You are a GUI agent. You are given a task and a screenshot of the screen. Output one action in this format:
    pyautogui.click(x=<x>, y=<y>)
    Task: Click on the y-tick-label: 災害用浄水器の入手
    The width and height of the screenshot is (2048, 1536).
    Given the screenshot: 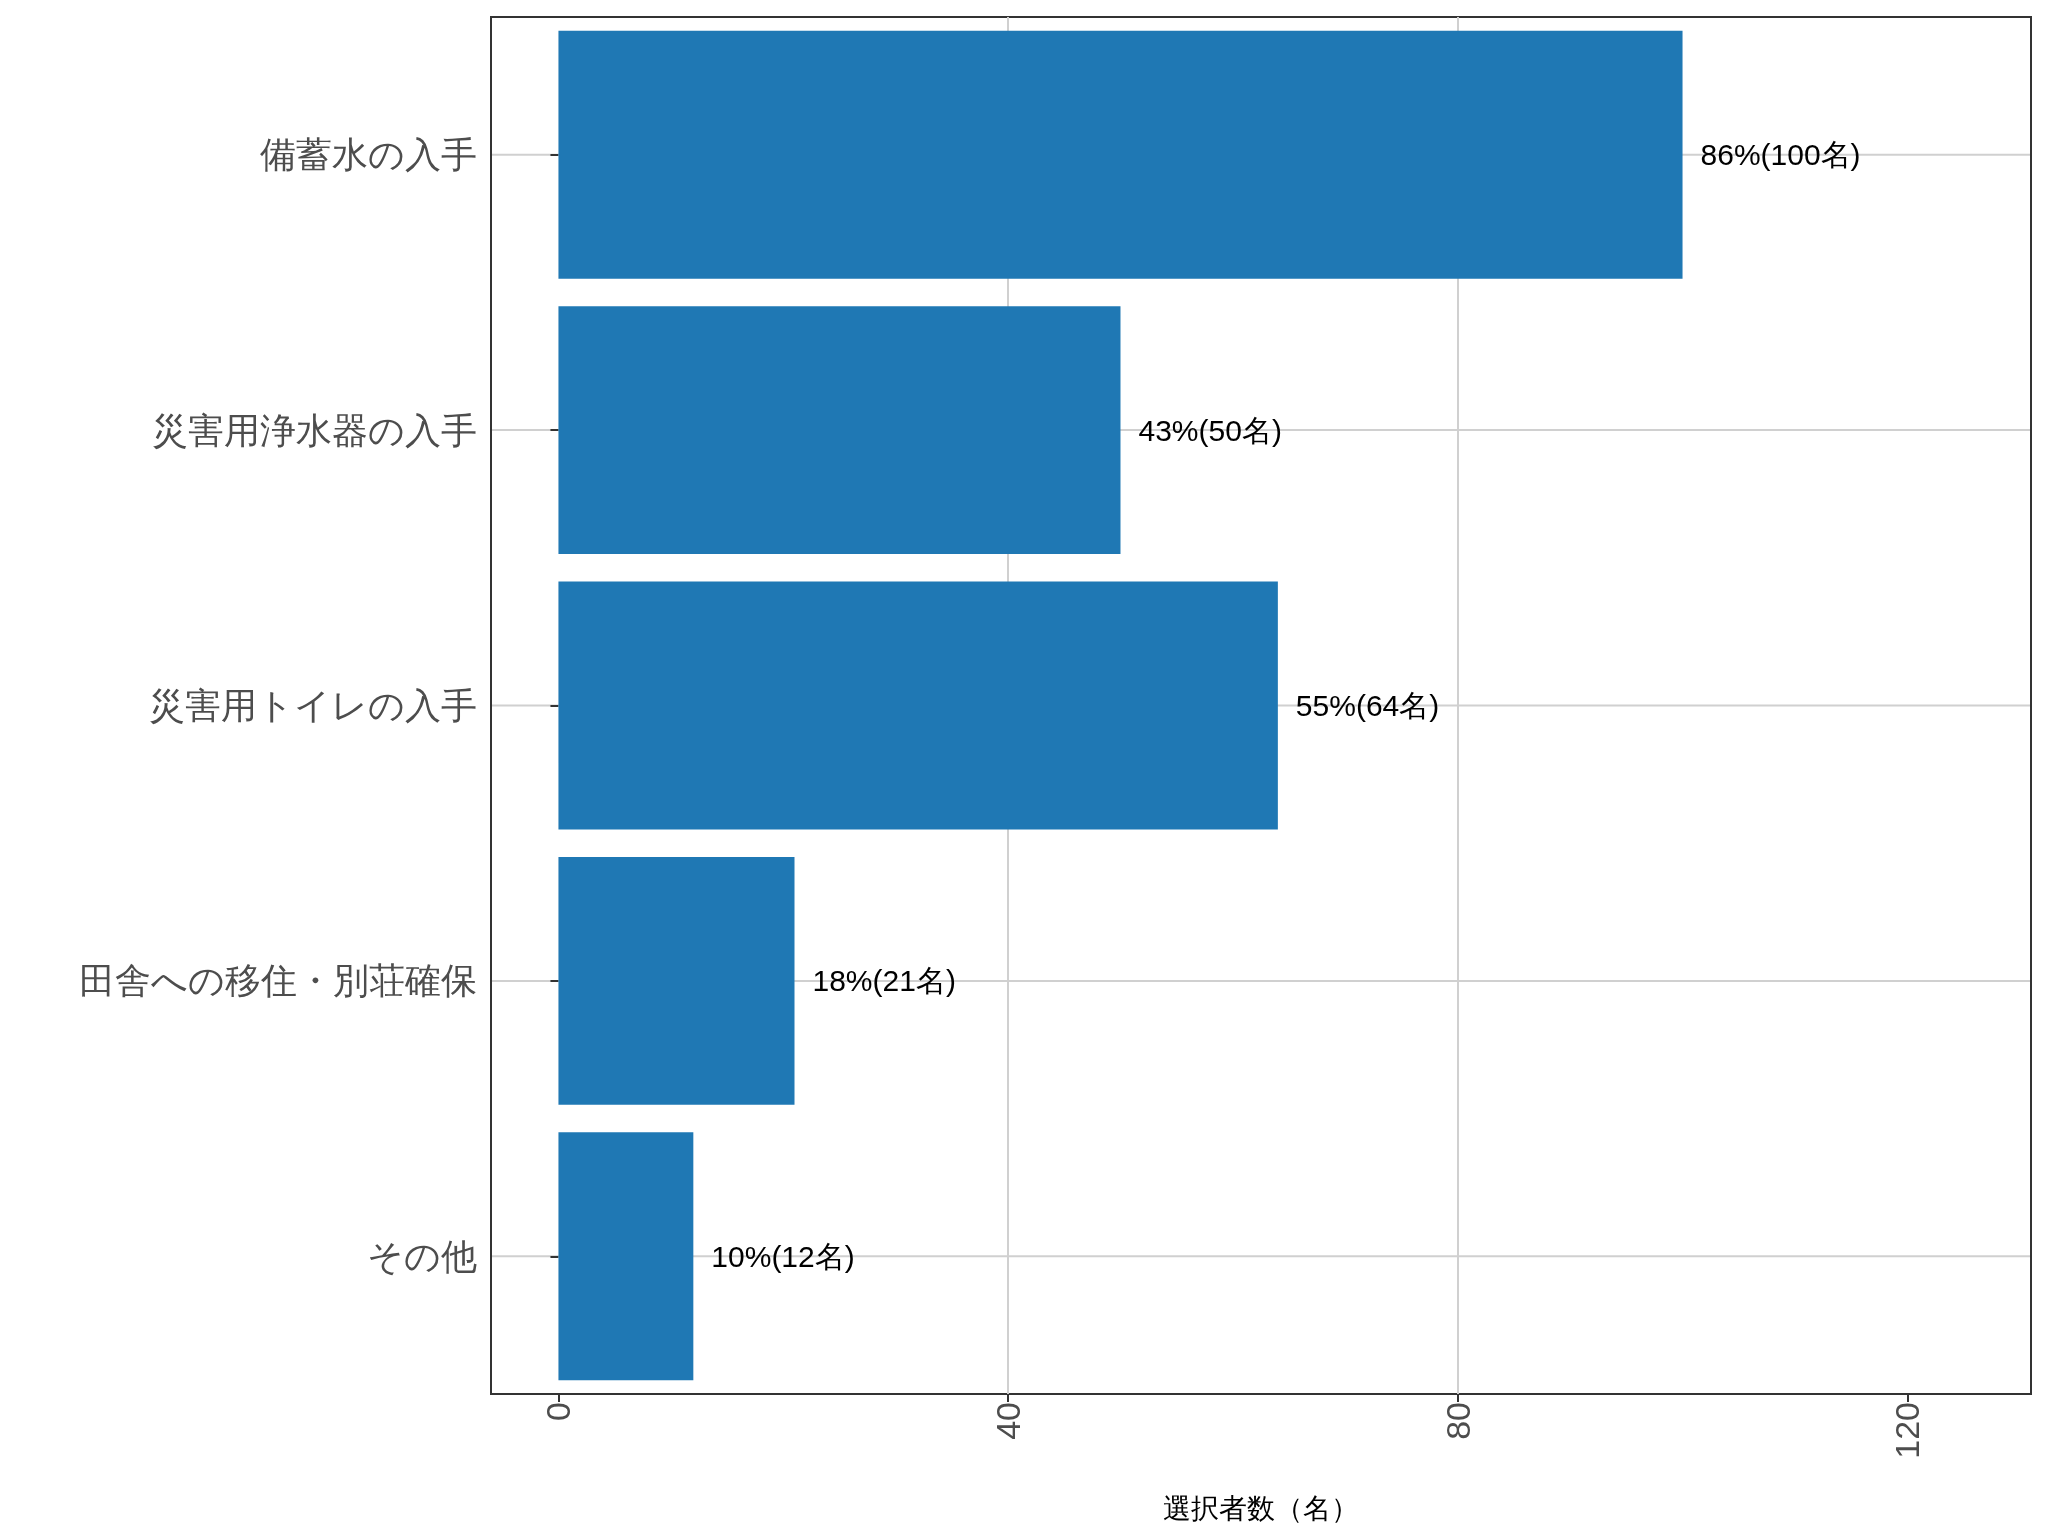 What is the action you would take?
    pyautogui.click(x=314, y=430)
    